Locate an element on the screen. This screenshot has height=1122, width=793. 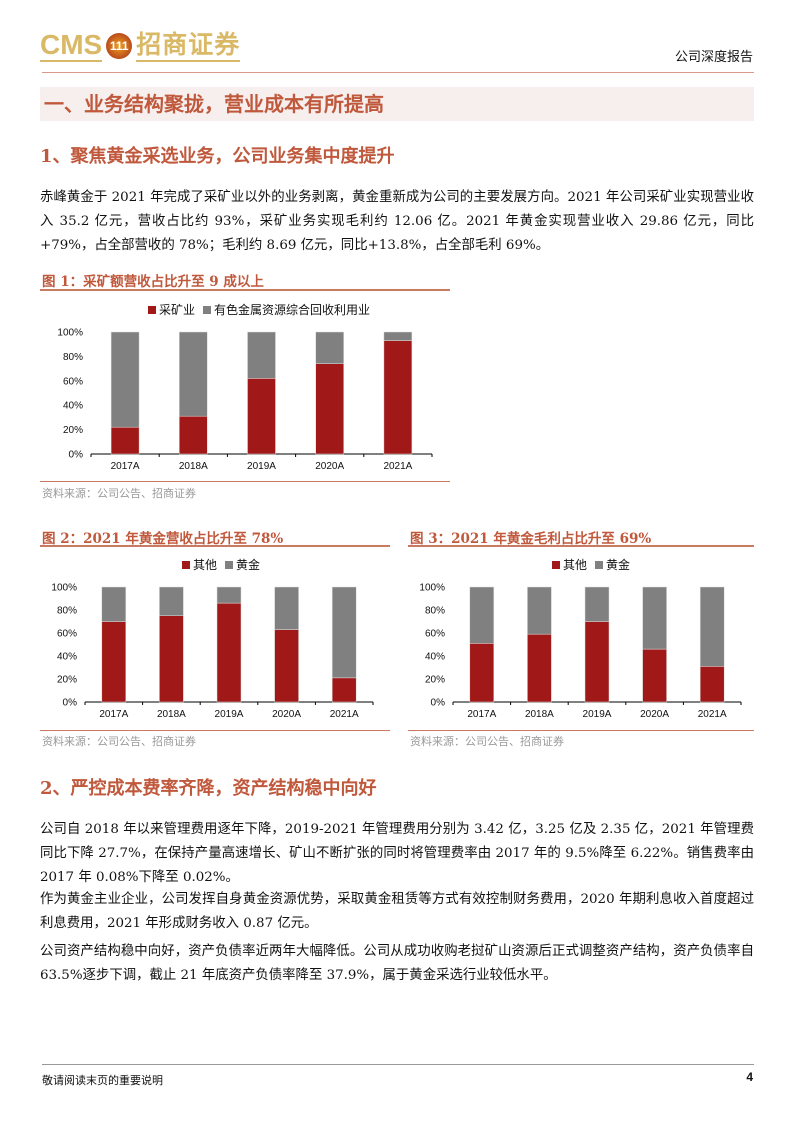
report-type: 公司深度报告 is located at coordinates (713, 57).